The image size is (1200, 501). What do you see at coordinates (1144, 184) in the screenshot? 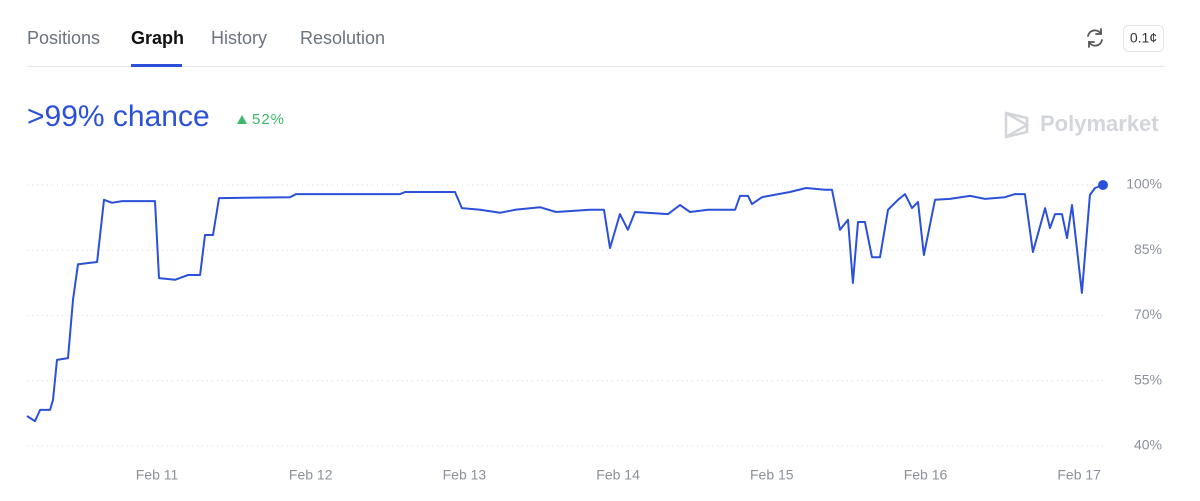
I see `y-tick-label: 100%` at bounding box center [1144, 184].